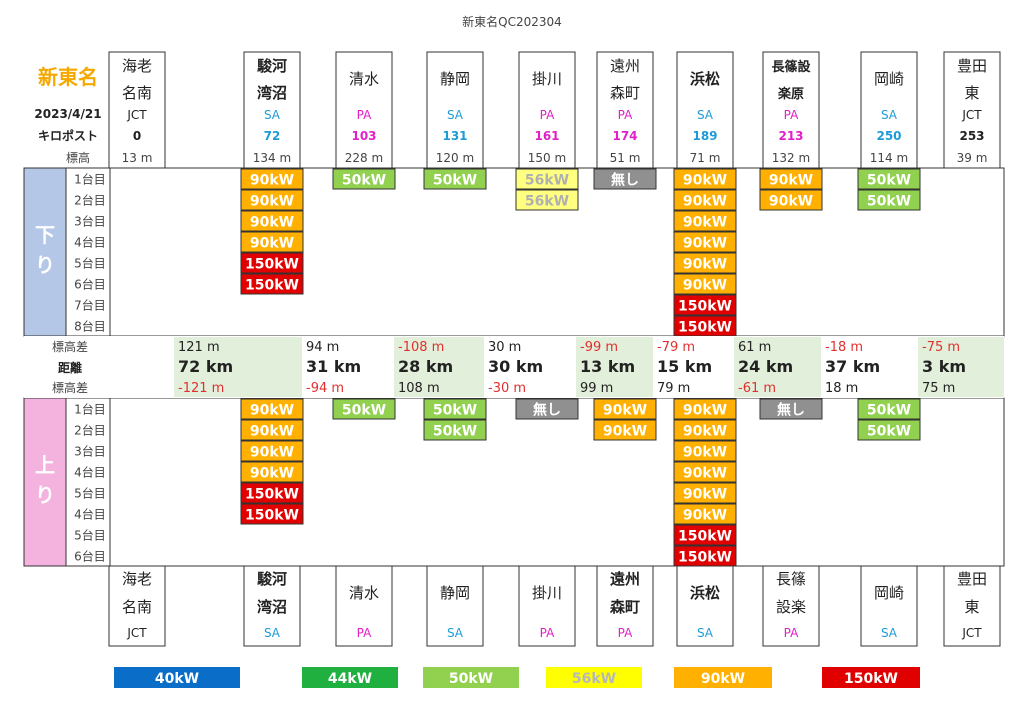 This screenshot has height=709, width=1024. Describe the element at coordinates (90, 179) in the screenshot. I see `down-slot-label: 1台目` at that location.